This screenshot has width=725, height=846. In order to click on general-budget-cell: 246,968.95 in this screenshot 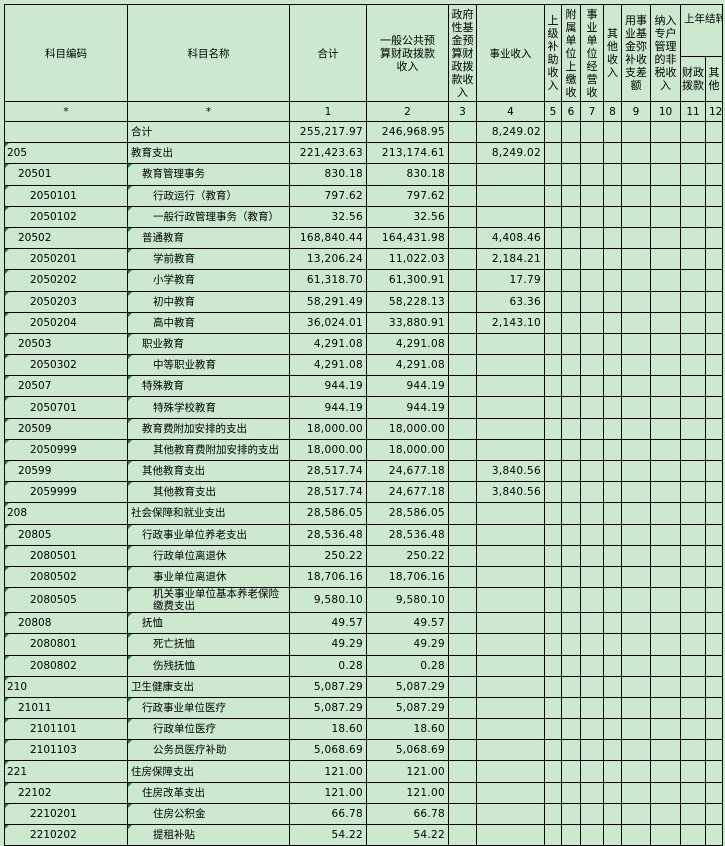, I will do `click(407, 132)`.